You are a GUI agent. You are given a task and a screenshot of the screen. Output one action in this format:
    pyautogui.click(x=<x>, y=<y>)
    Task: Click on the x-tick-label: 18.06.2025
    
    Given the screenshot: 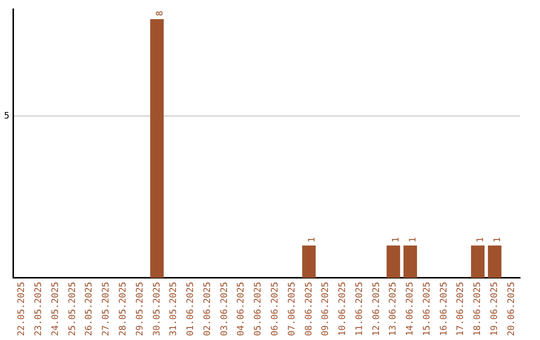 What is the action you would take?
    pyautogui.click(x=478, y=309)
    